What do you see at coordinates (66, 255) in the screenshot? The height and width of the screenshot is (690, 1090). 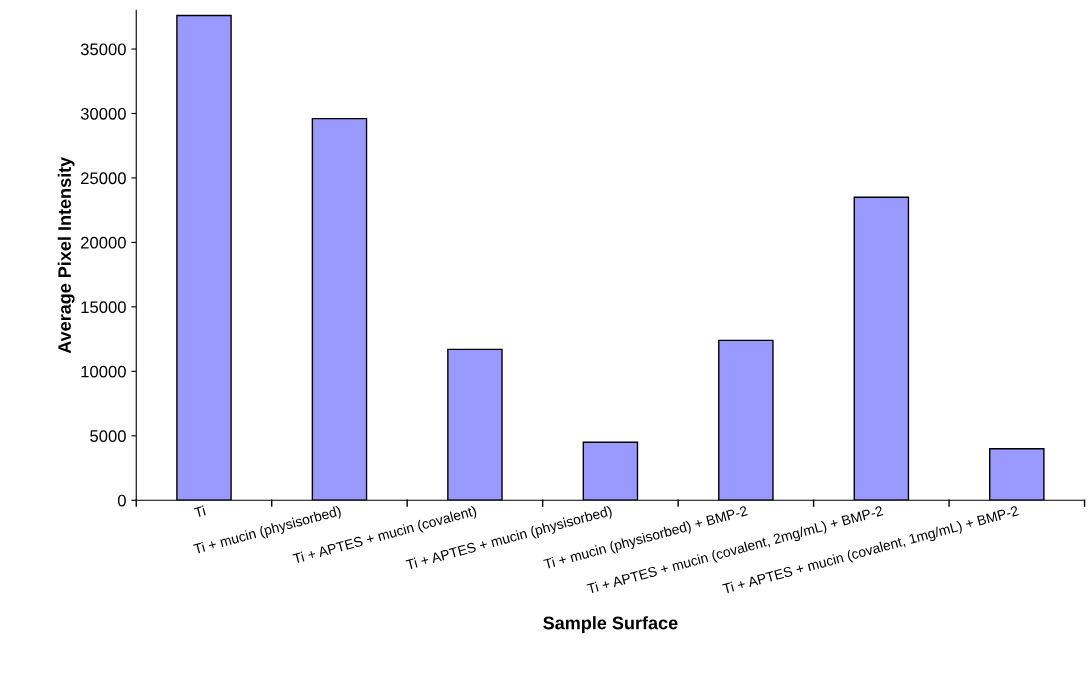 I see `y-axis-title: Average Pixel Intensity` at bounding box center [66, 255].